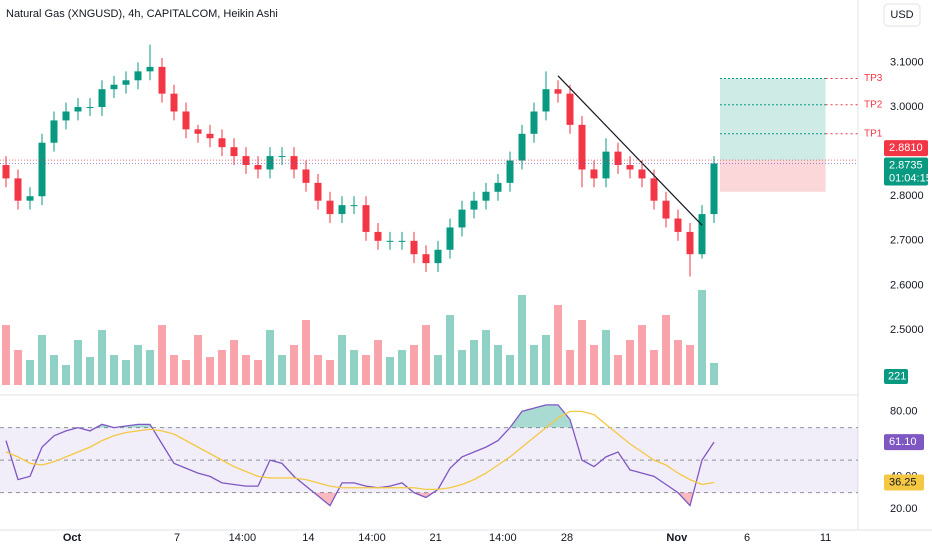 Image resolution: width=932 pixels, height=550 pixels. I want to click on x-tick-label: 14, so click(308, 538).